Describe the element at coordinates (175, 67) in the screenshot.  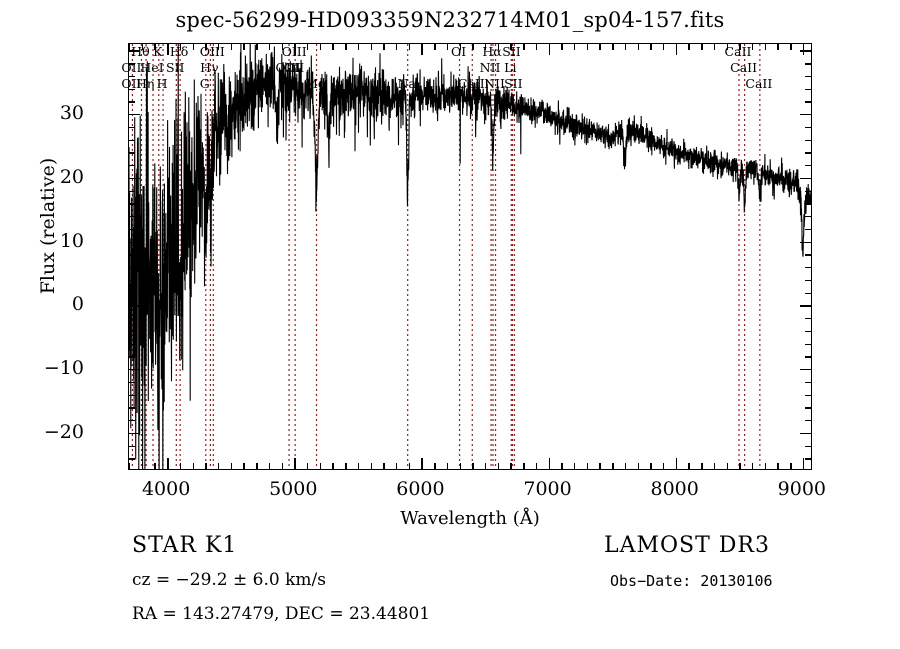
I see `spectral-line-label: SII` at that location.